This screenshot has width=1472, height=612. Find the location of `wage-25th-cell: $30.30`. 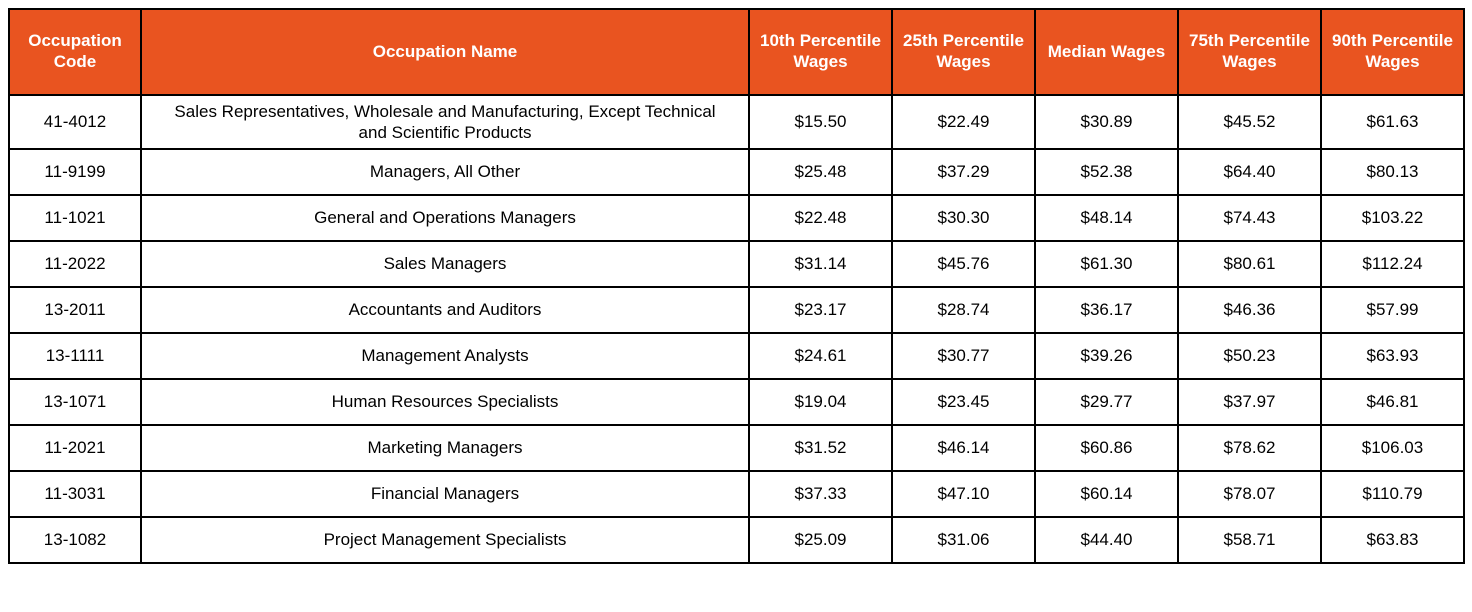

wage-25th-cell: $30.30 is located at coordinates (963, 218).